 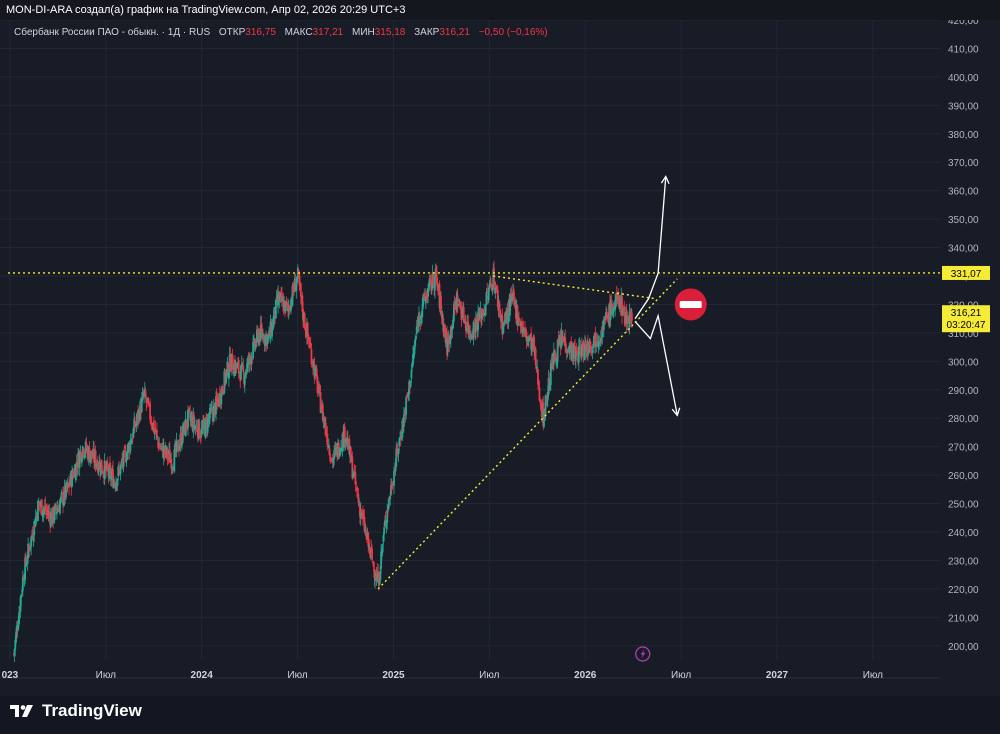 I want to click on tradingview-logo-icon, so click(x=21, y=711).